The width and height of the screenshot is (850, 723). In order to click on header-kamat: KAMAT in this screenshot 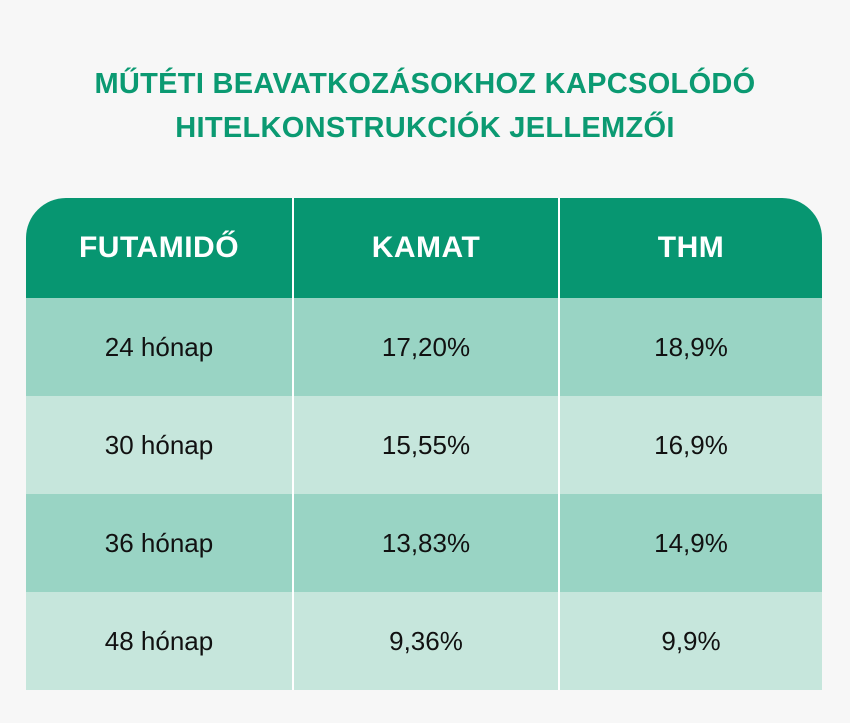, I will do `click(425, 248)`.